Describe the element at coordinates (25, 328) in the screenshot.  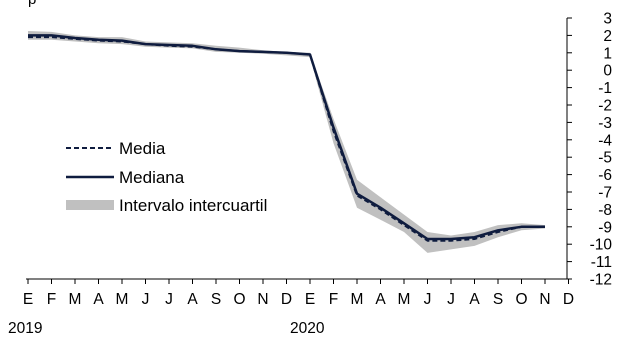
I see `x-year-label: 2019` at that location.